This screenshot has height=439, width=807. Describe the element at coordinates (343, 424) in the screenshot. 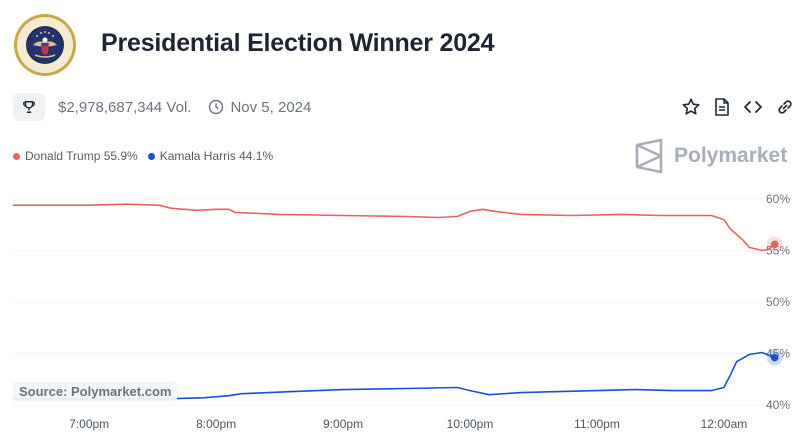

I see `x-tick-label: 9:00pm` at that location.